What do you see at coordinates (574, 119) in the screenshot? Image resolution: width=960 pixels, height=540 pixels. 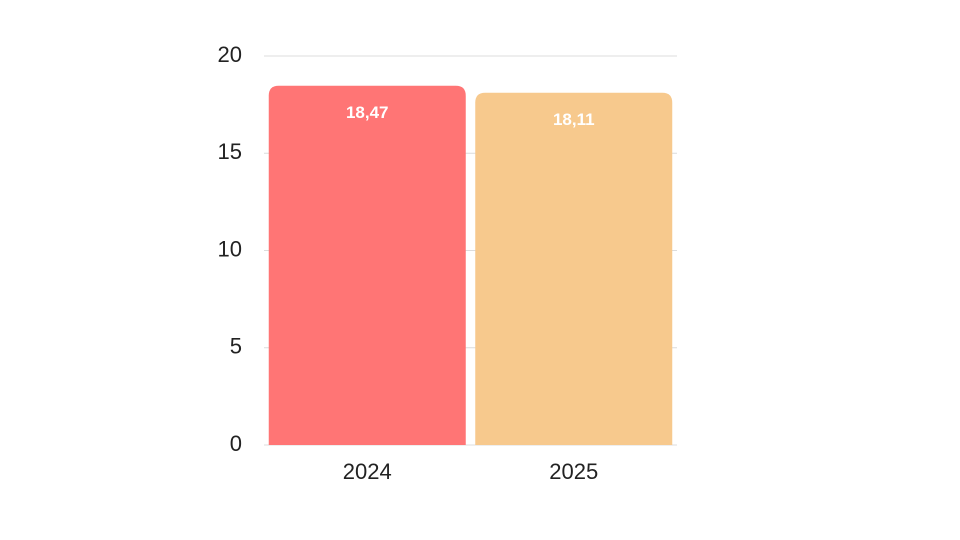 I see `value-label: 18,11` at bounding box center [574, 119].